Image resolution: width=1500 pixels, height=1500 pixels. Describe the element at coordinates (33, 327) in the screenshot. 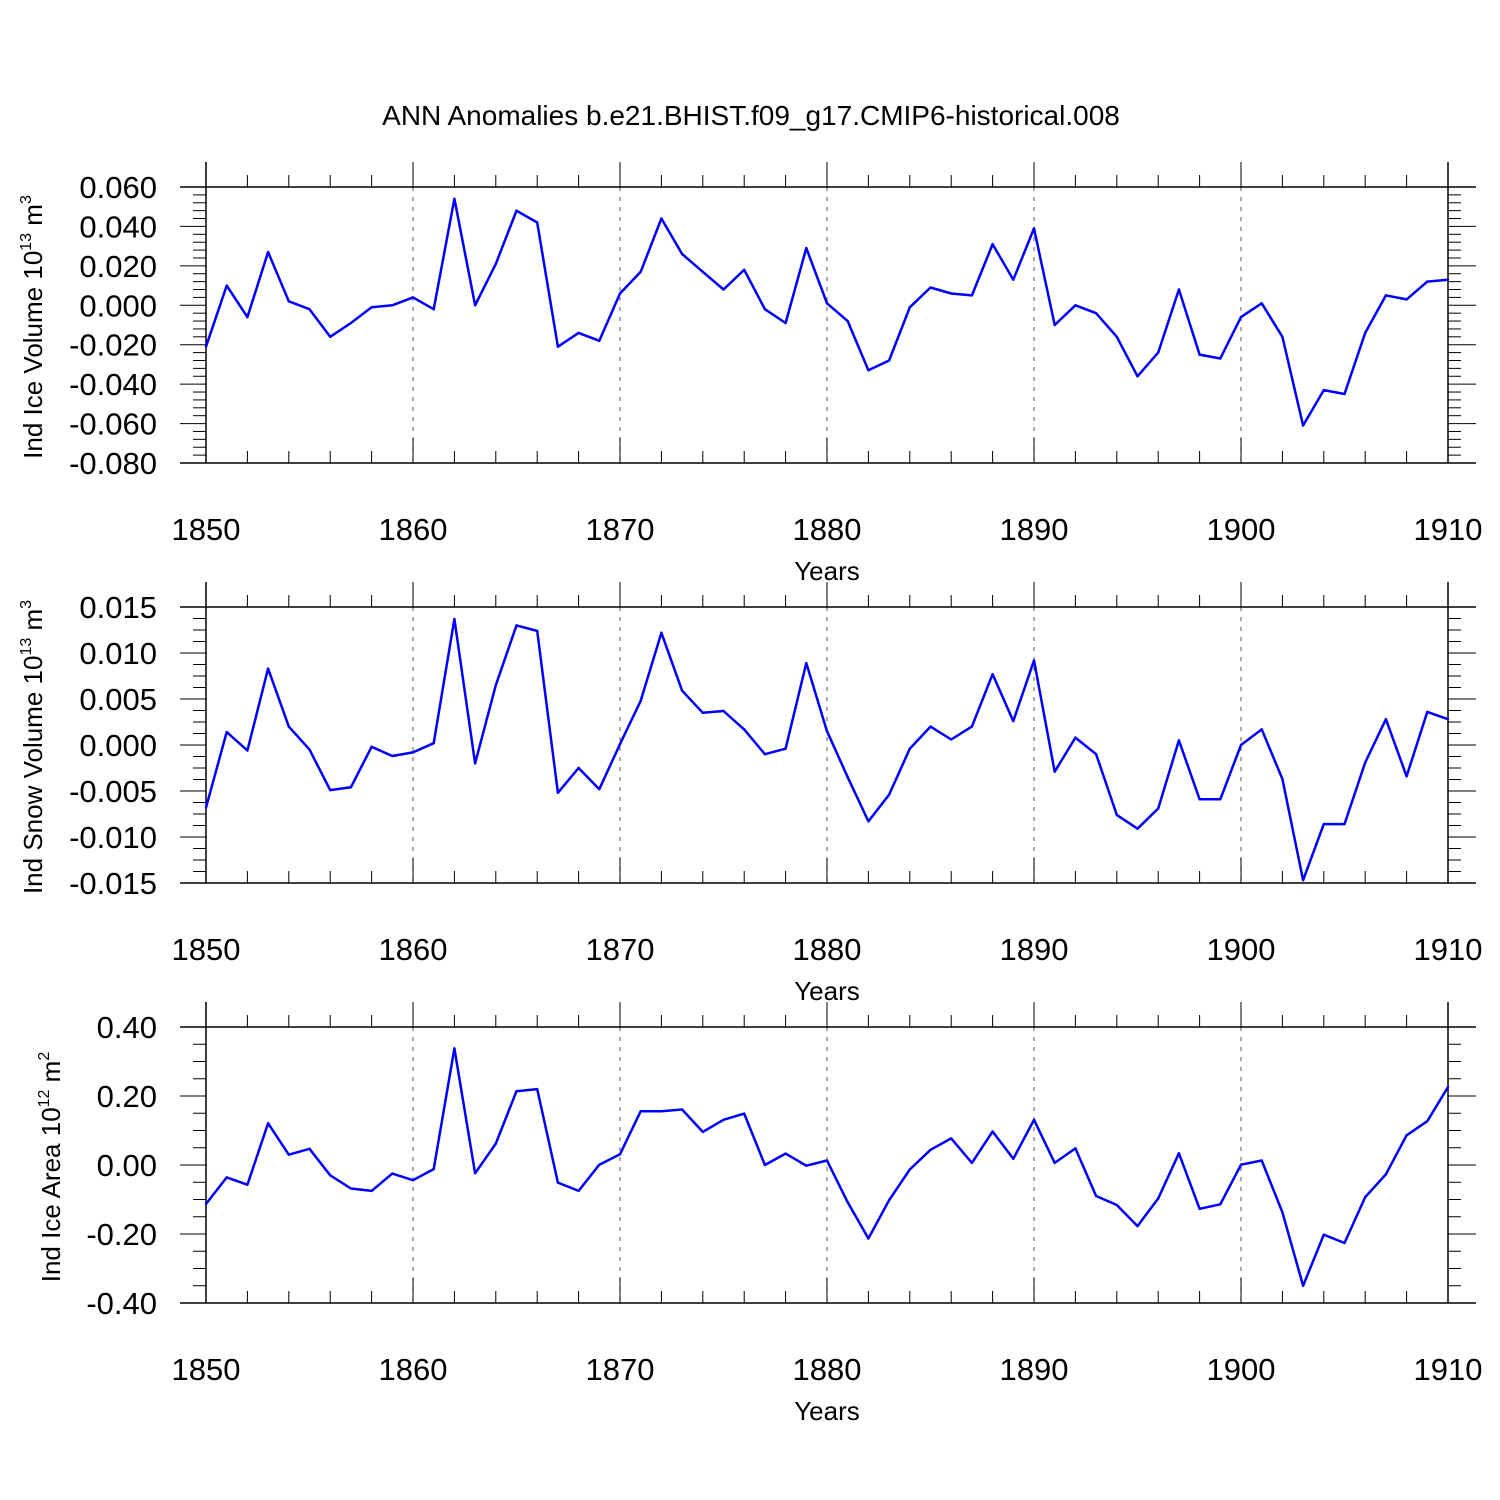

I see `y-axis-label: Ind Ice Volume 1013 m3` at that location.